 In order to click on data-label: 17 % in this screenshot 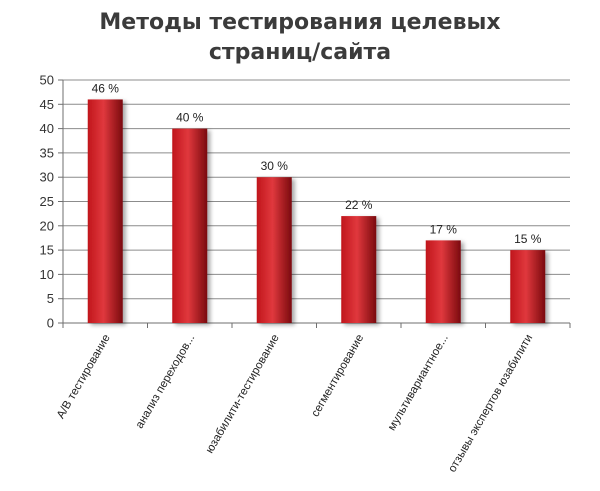, I will do `click(444, 229)`.